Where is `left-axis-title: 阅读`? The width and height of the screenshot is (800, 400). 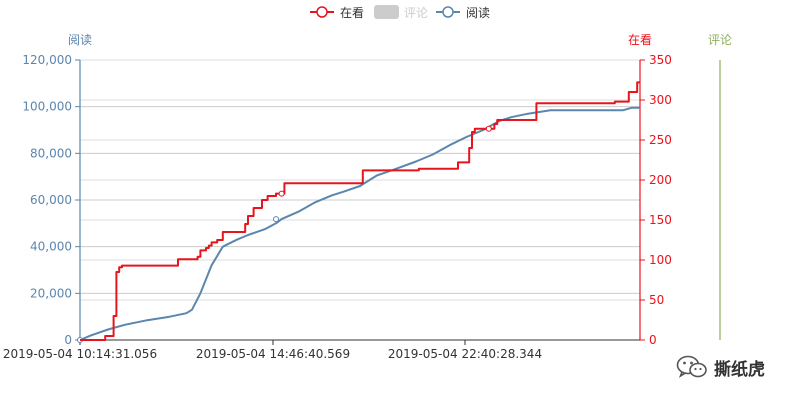
left-axis-title: 阅读 is located at coordinates (80, 40).